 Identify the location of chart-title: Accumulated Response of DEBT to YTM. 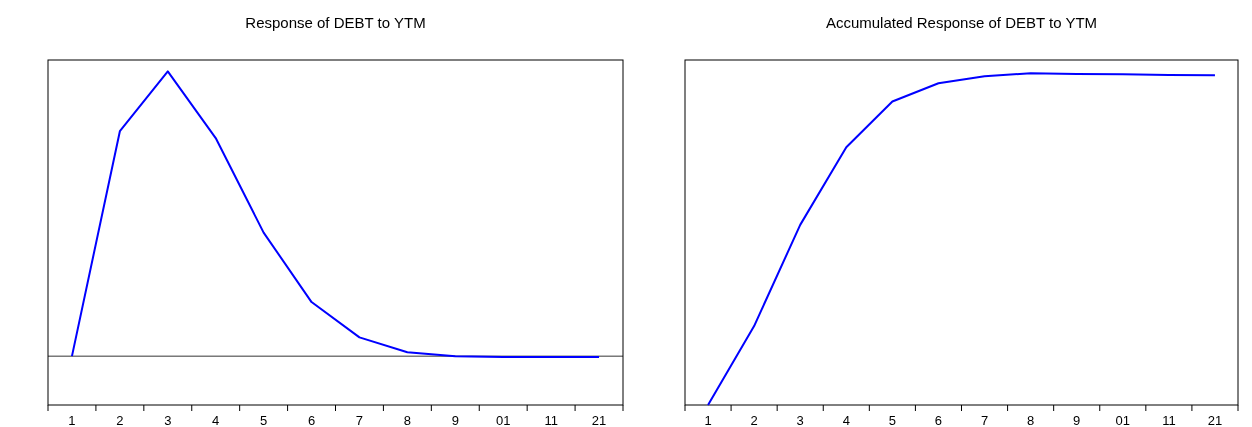
(961, 22).